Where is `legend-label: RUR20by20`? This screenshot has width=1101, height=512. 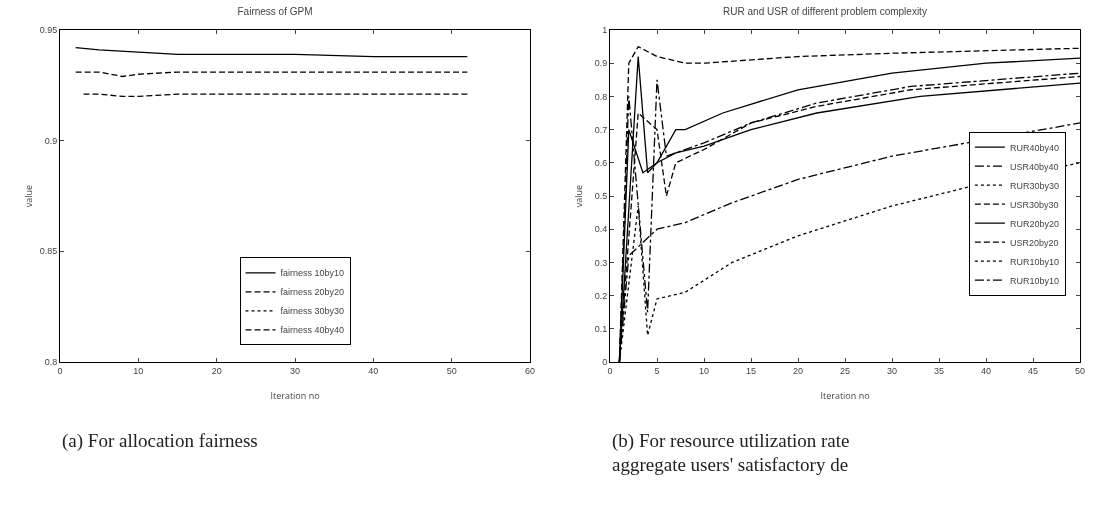 legend-label: RUR20by20 is located at coordinates (1034, 223).